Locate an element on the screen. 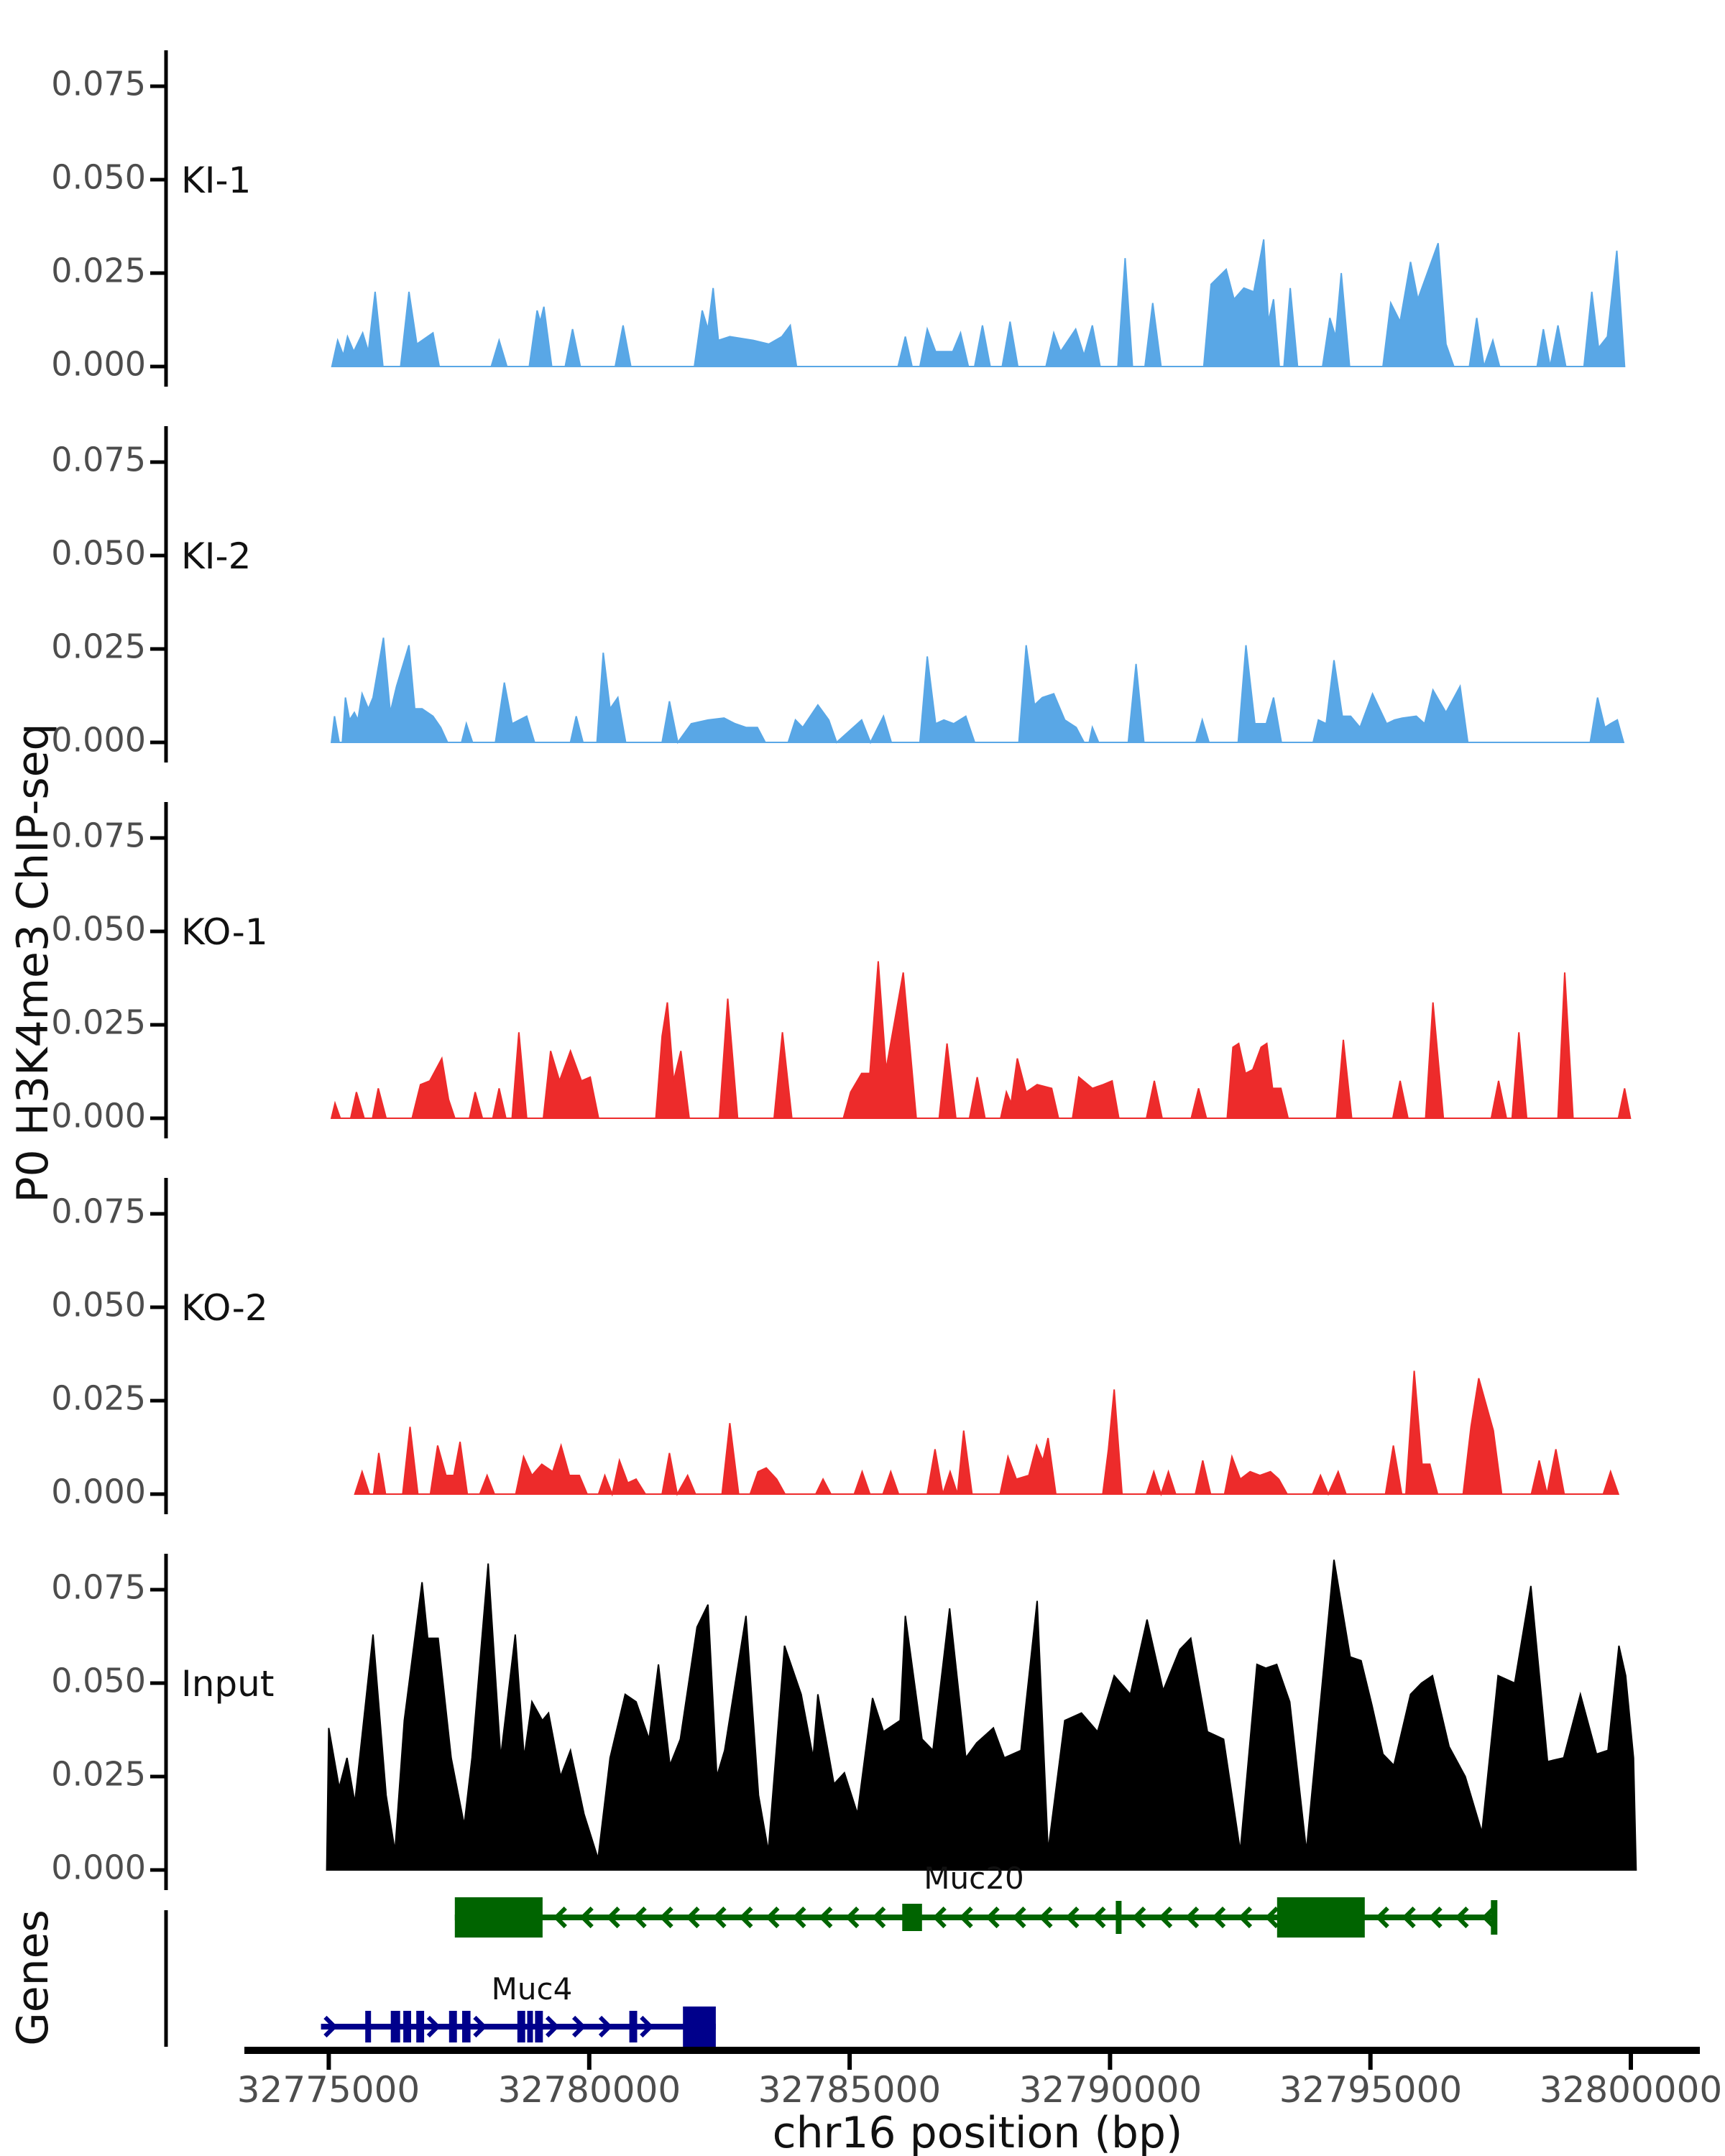 The image size is (1725, 2156). track-label-Input: Input is located at coordinates (227, 1684).